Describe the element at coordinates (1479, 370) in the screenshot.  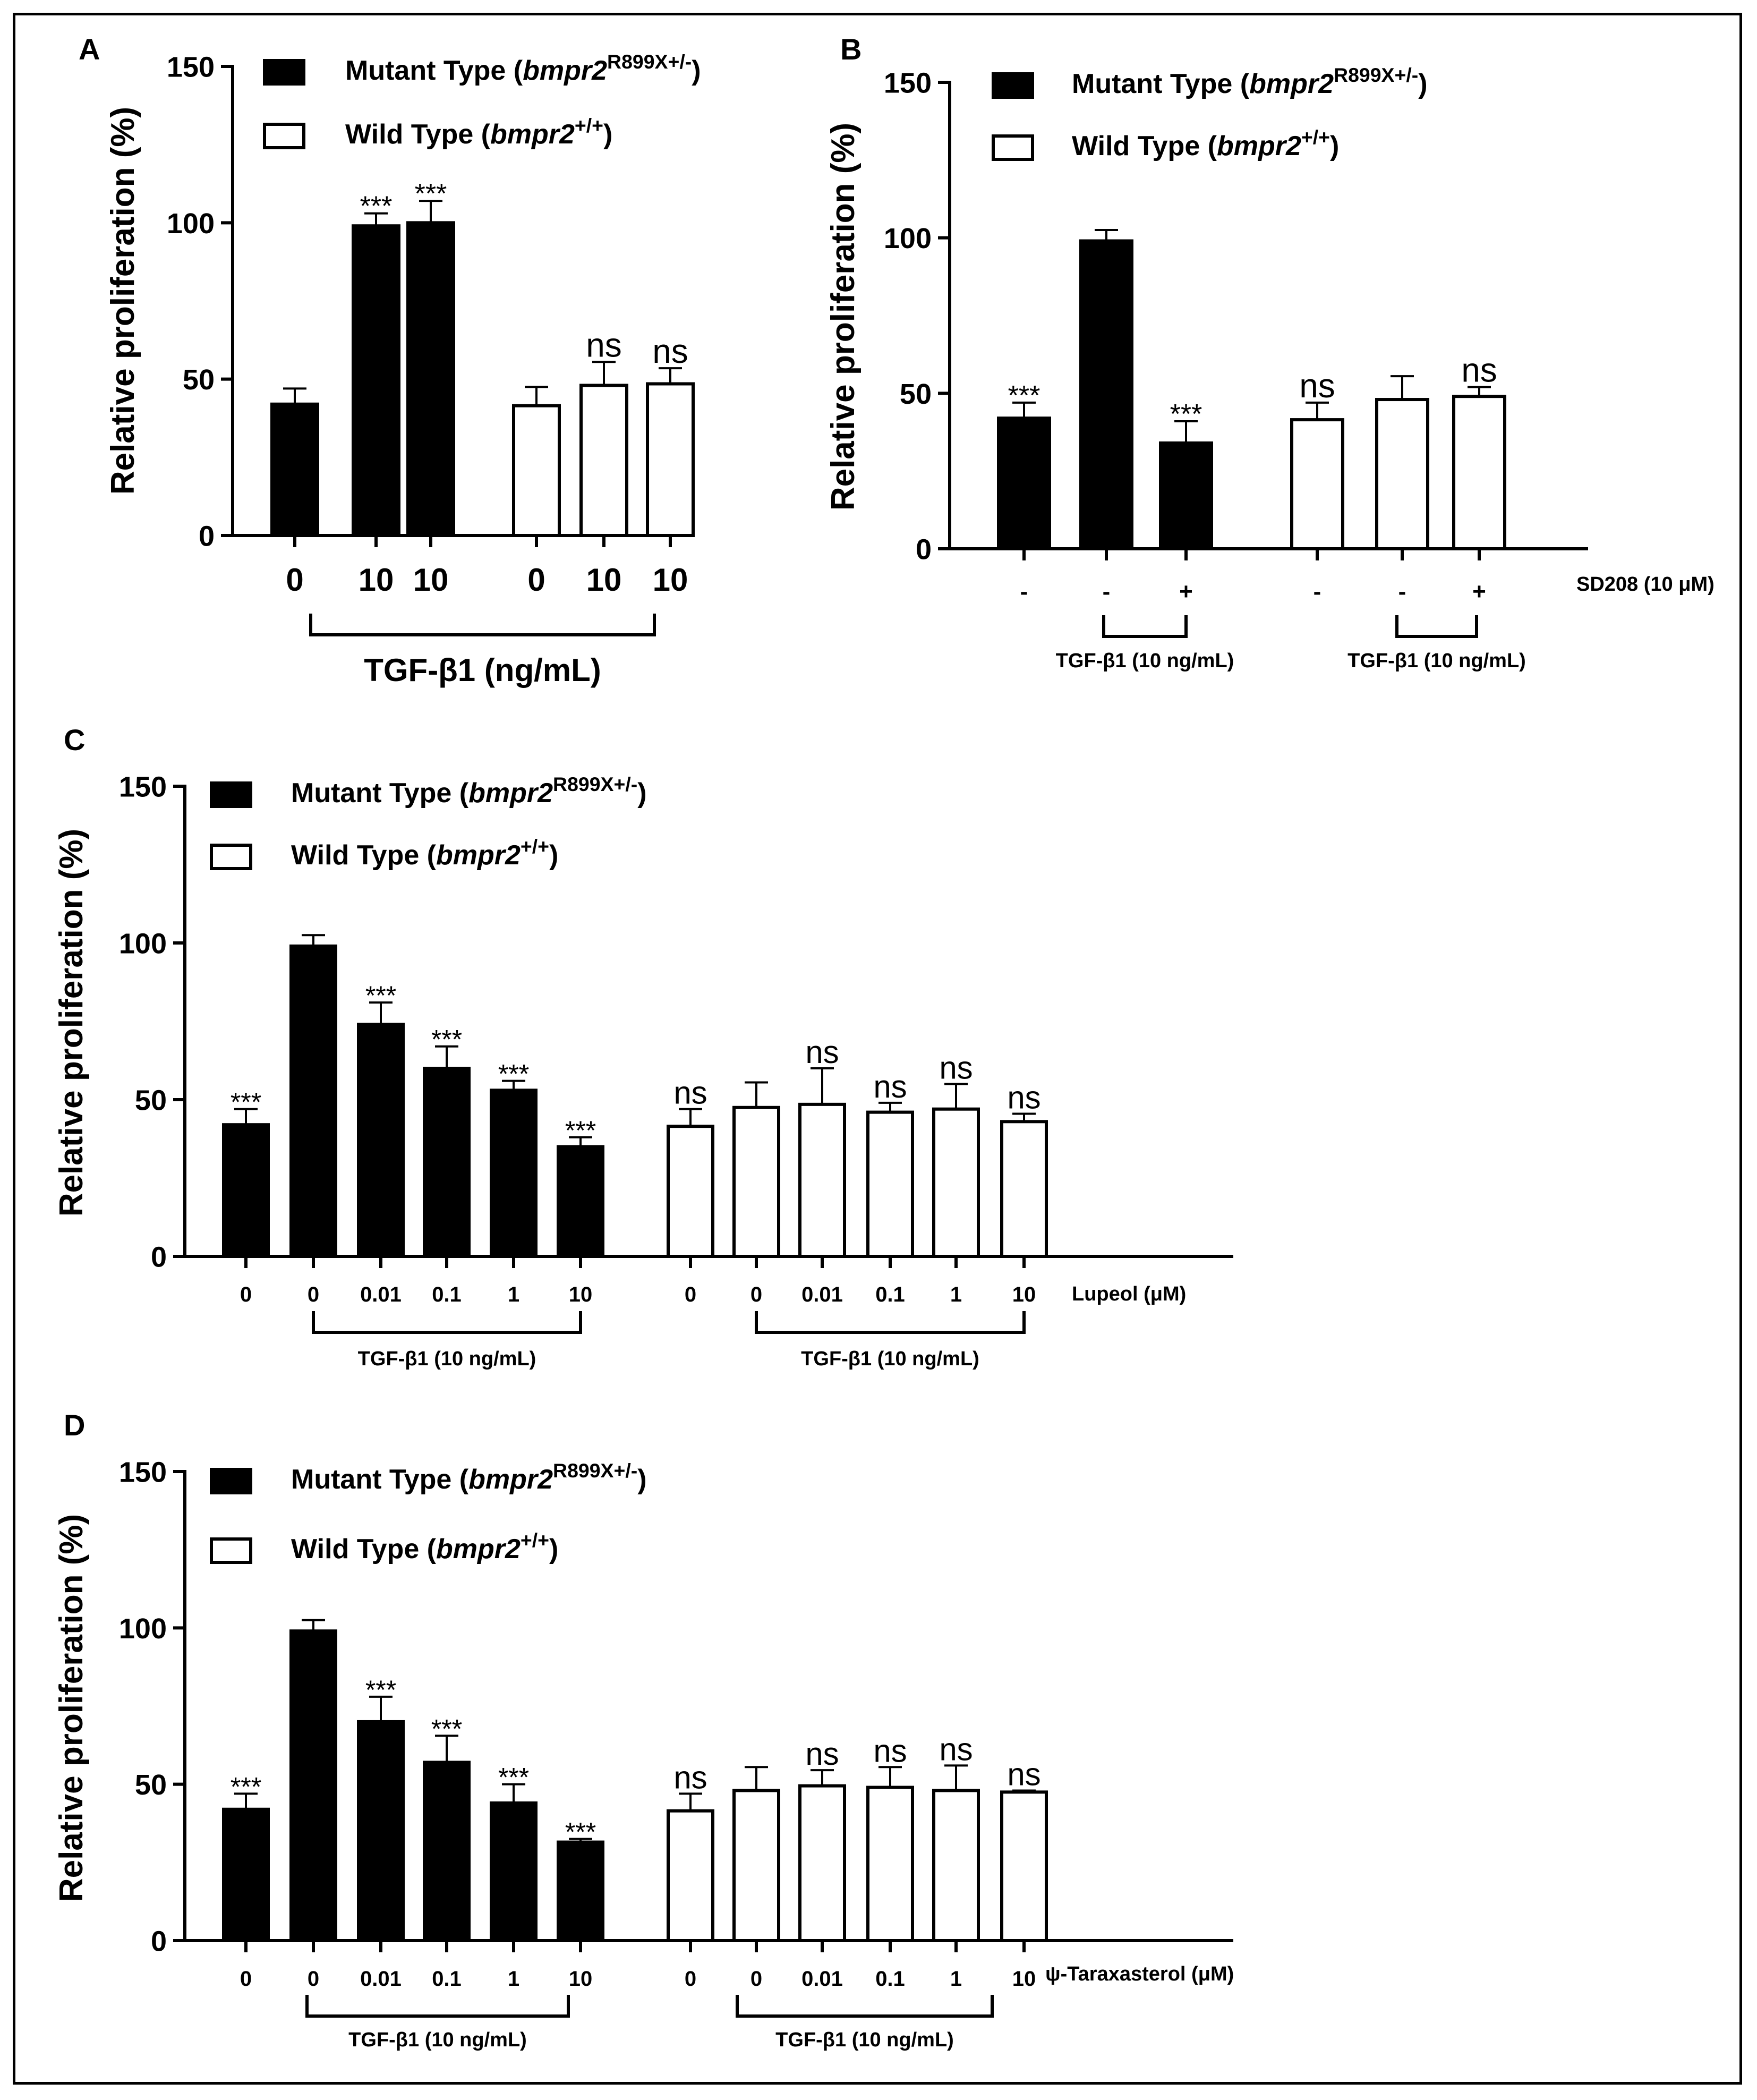
I see `significance-label-b: ns` at that location.